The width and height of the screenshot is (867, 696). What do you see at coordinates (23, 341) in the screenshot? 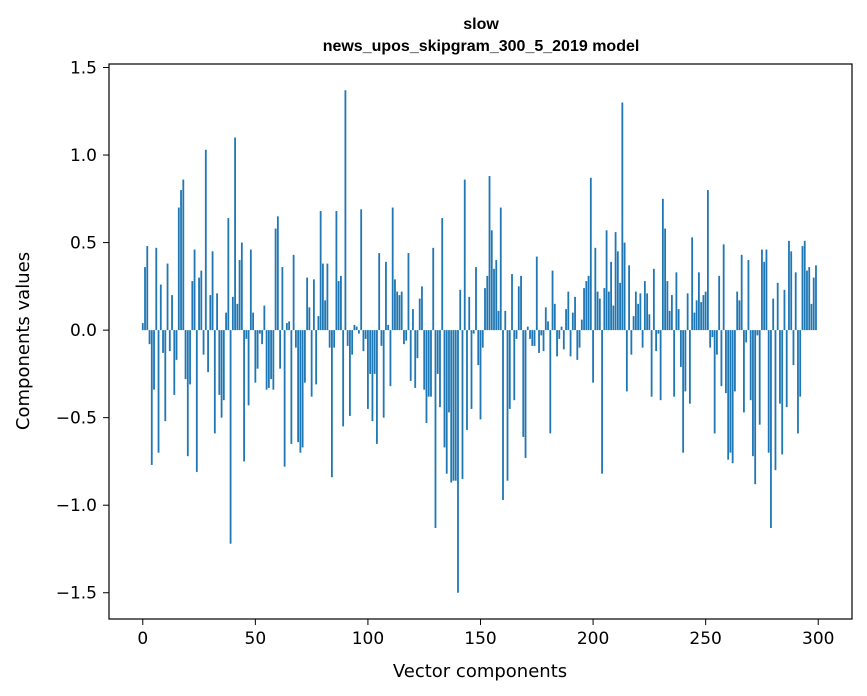
I see `y-axis-label: Components values` at bounding box center [23, 341].